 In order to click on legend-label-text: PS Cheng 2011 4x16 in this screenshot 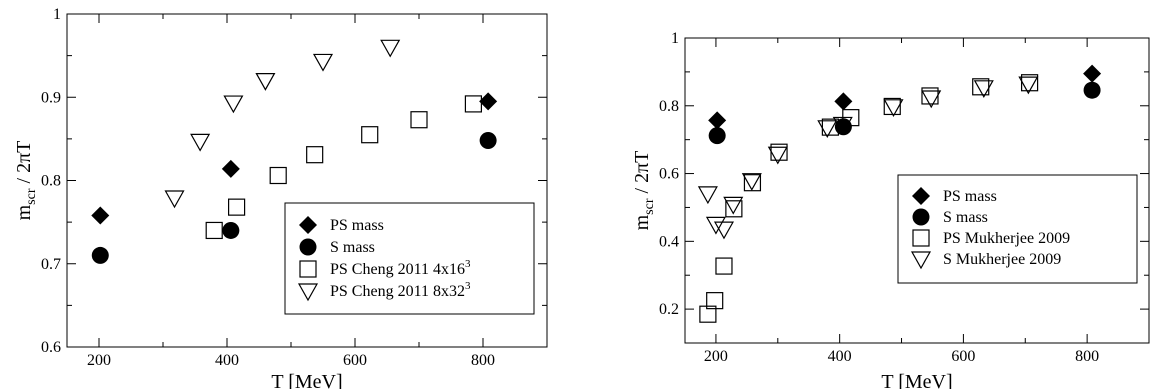, I will do `click(397, 269)`.